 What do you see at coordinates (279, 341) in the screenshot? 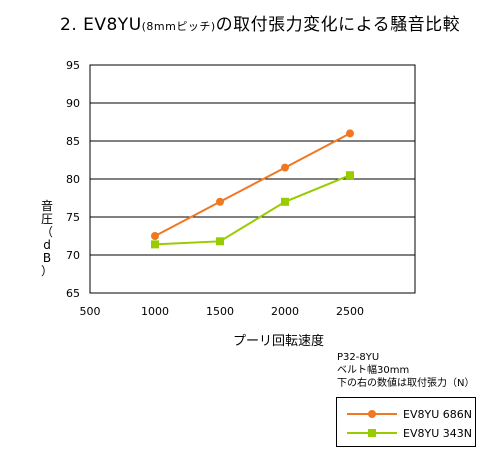
I see `x-axis-label: プーリ回転速度` at bounding box center [279, 341].